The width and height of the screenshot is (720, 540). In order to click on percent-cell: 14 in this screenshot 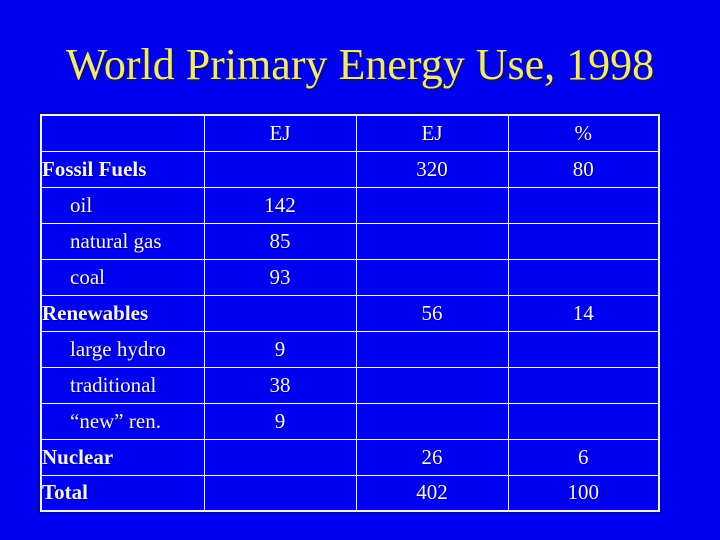, I will do `click(583, 313)`.